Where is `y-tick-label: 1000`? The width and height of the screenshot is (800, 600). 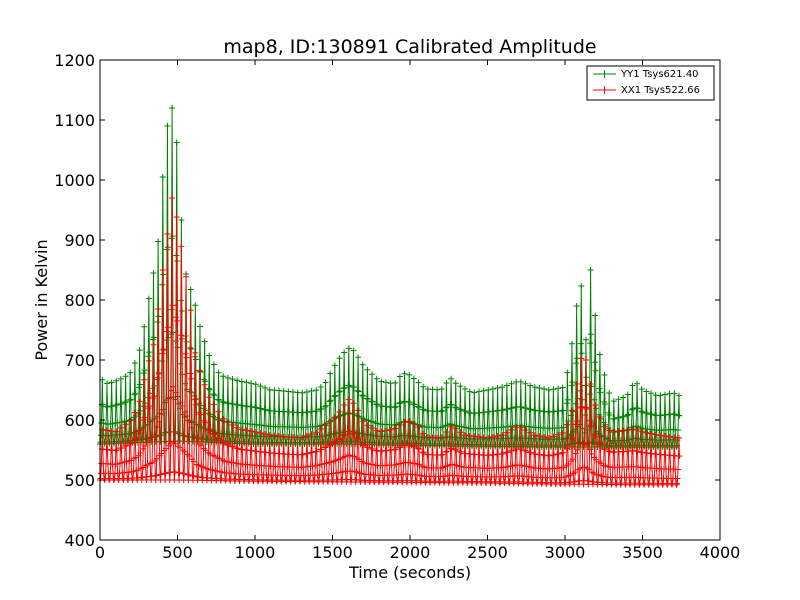 y-tick-label: 1000 is located at coordinates (74, 180).